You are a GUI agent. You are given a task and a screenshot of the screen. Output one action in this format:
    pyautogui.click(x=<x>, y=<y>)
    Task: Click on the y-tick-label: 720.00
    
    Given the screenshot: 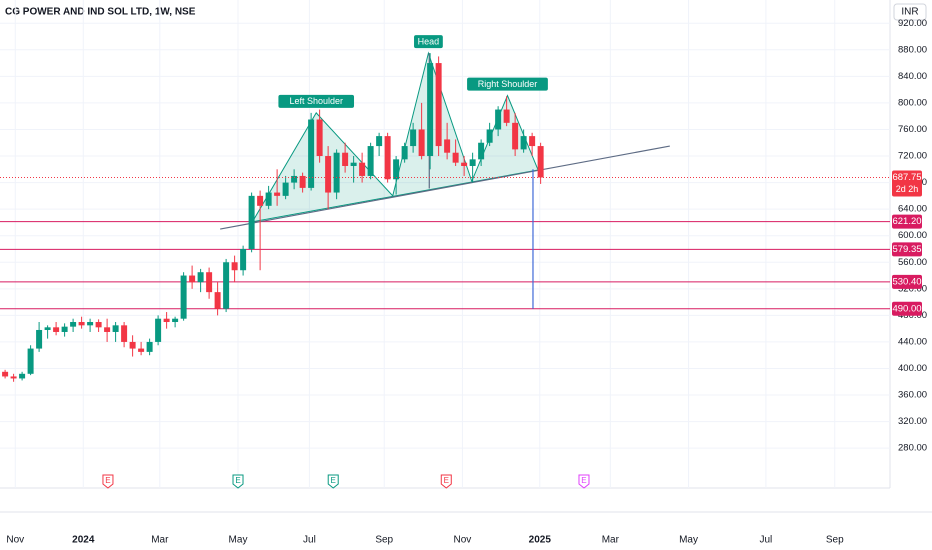 What is the action you would take?
    pyautogui.click(x=912, y=156)
    